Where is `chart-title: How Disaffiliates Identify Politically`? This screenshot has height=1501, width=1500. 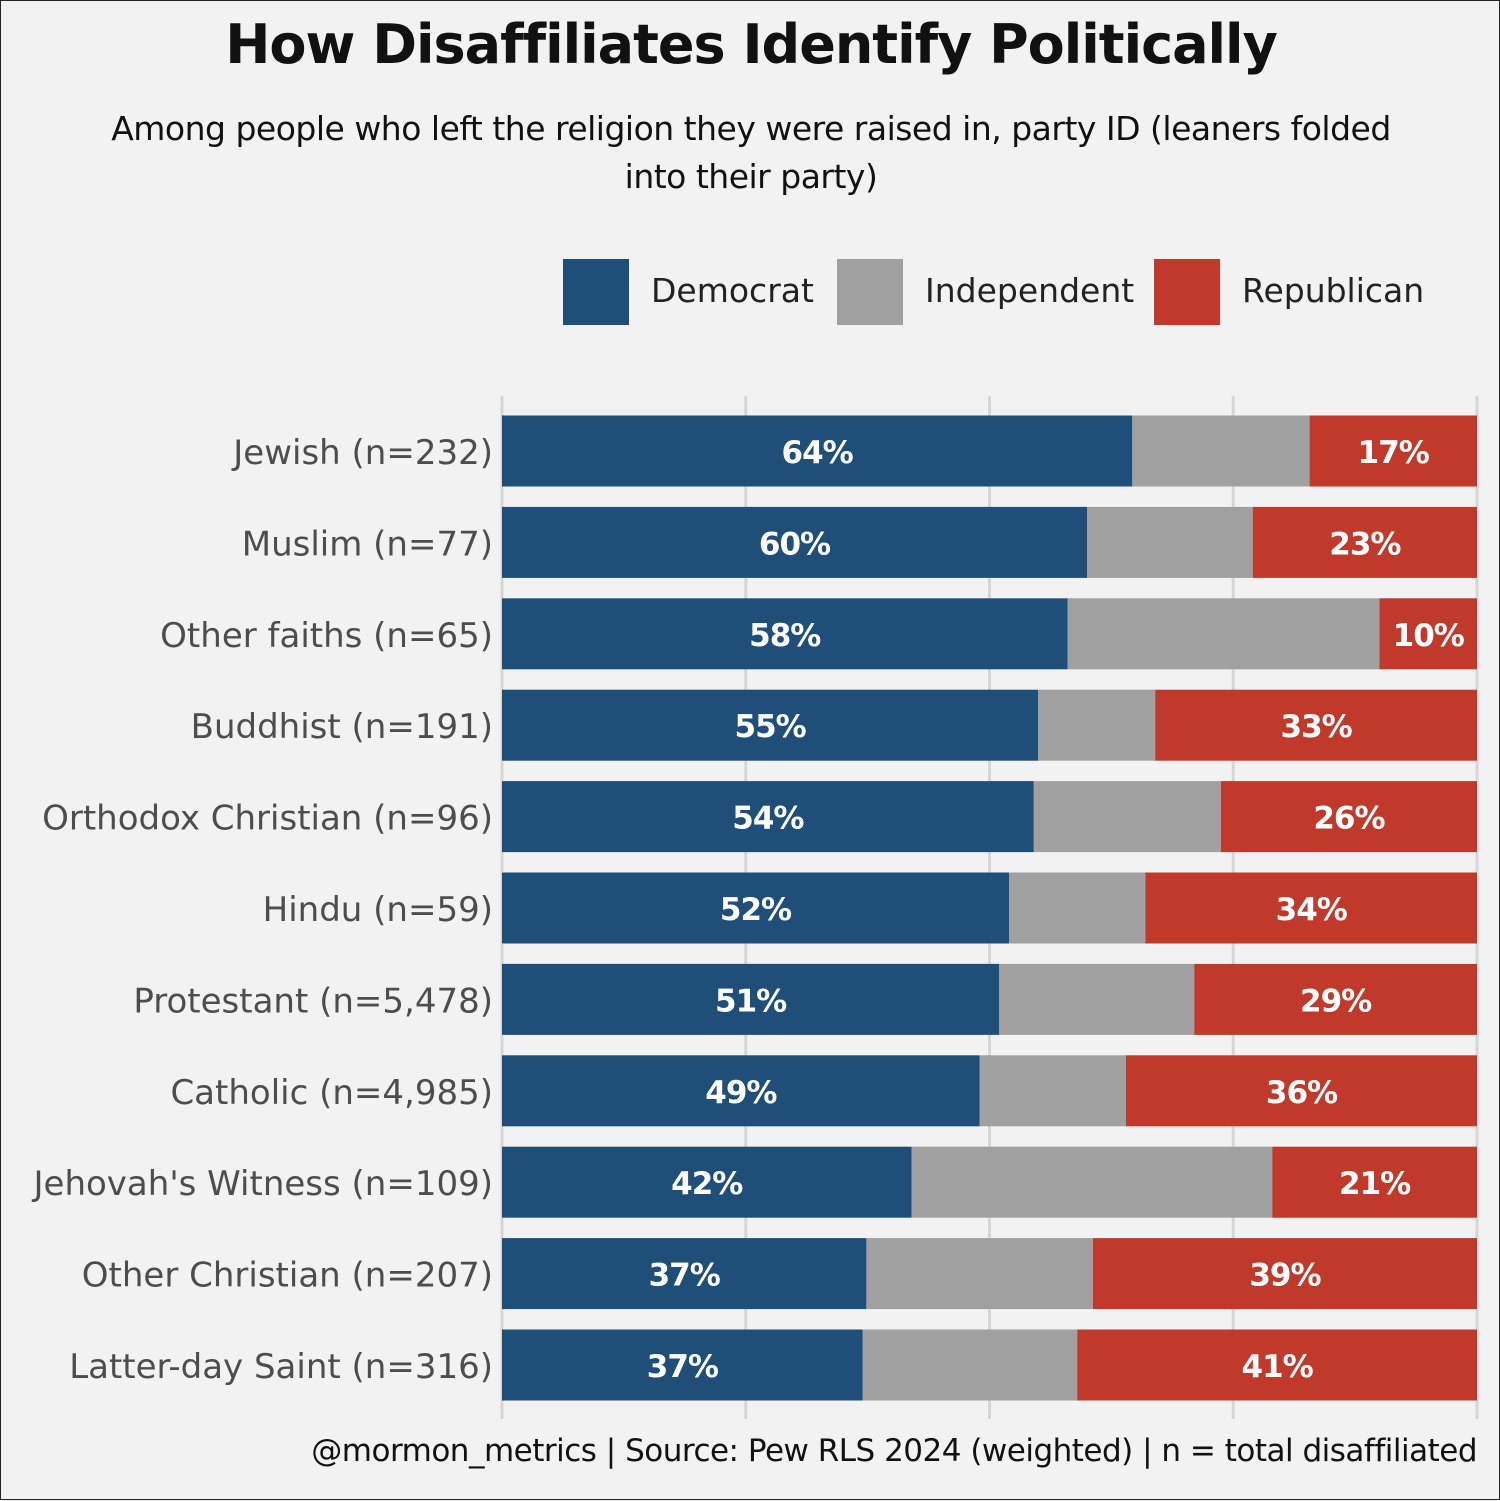 chart-title: How Disaffiliates Identify Politically is located at coordinates (751, 44).